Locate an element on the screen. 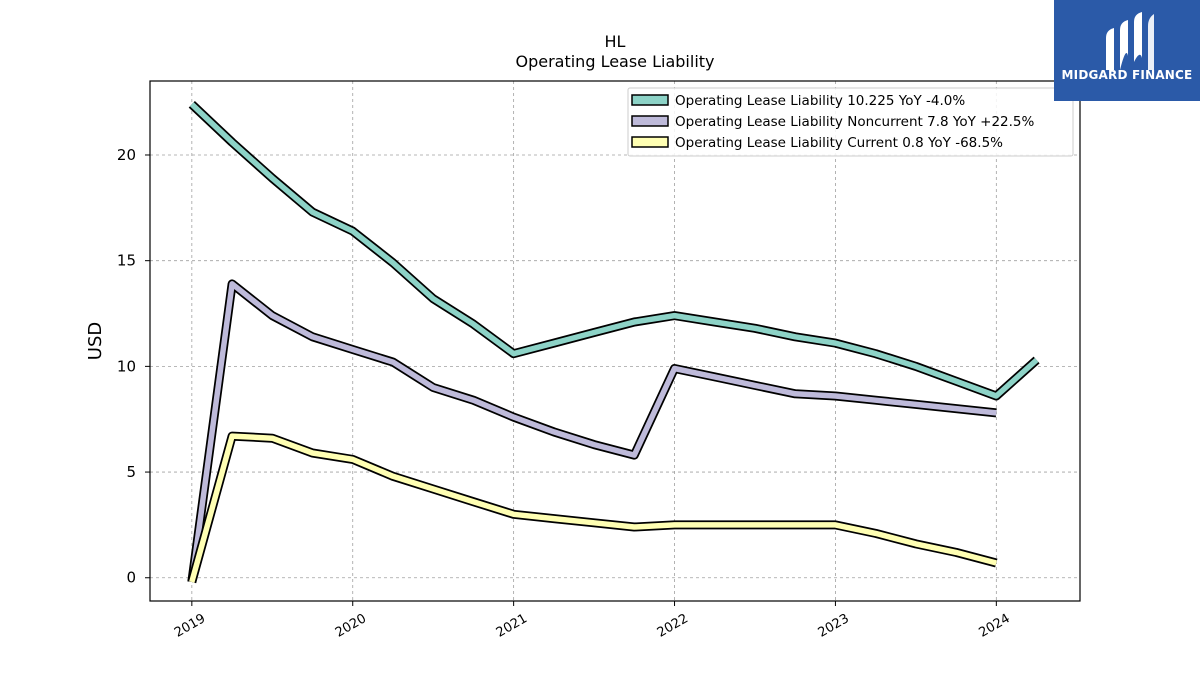 This screenshot has height=675, width=1200. x-axis-ticks: 2019 2020 2021 2022 2023 2024 is located at coordinates (592, 621).